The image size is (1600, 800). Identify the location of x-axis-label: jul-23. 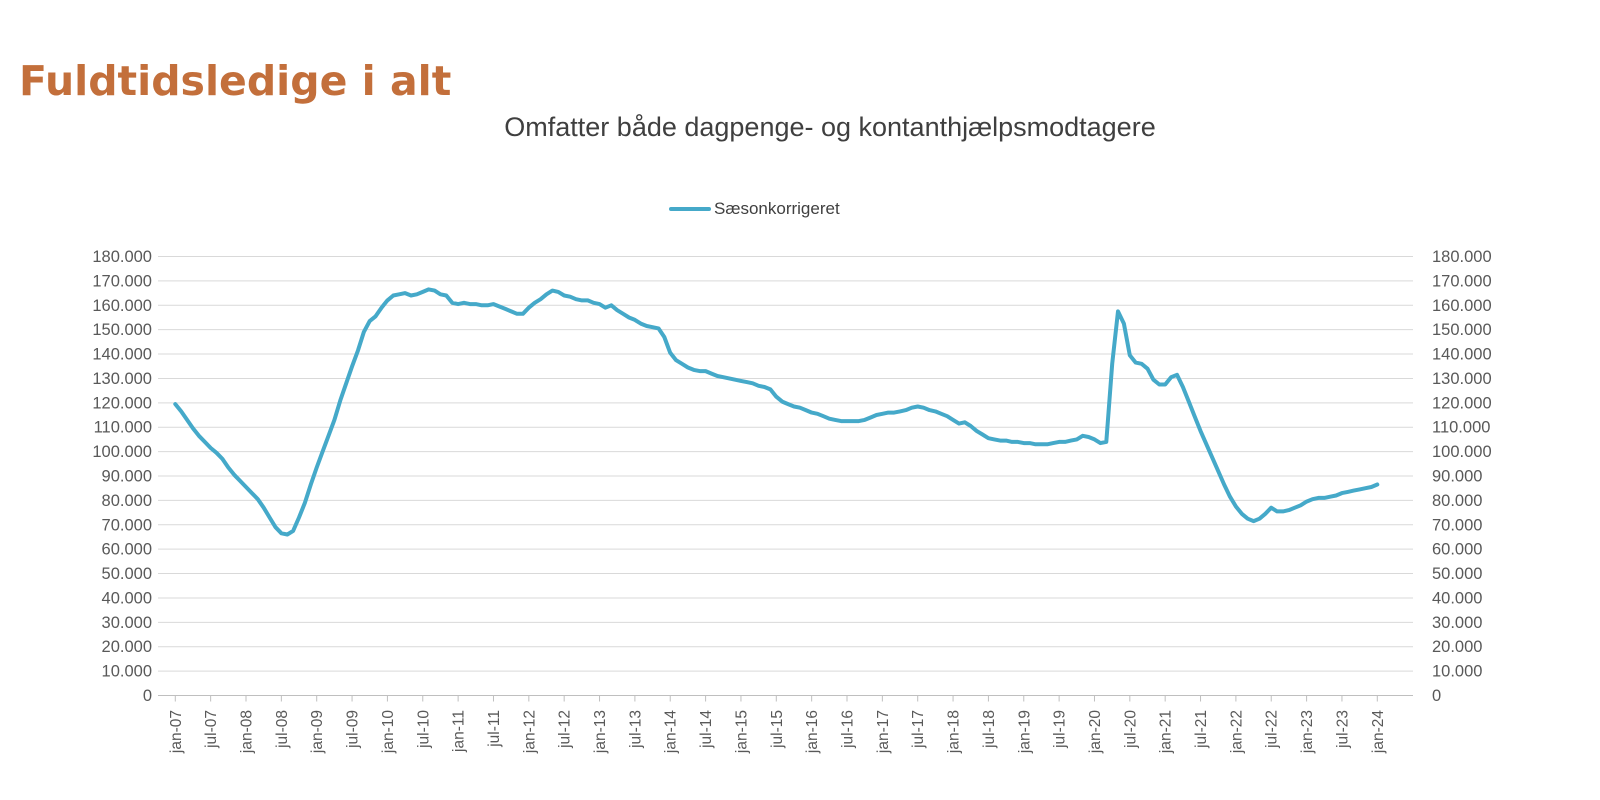
(1342, 729).